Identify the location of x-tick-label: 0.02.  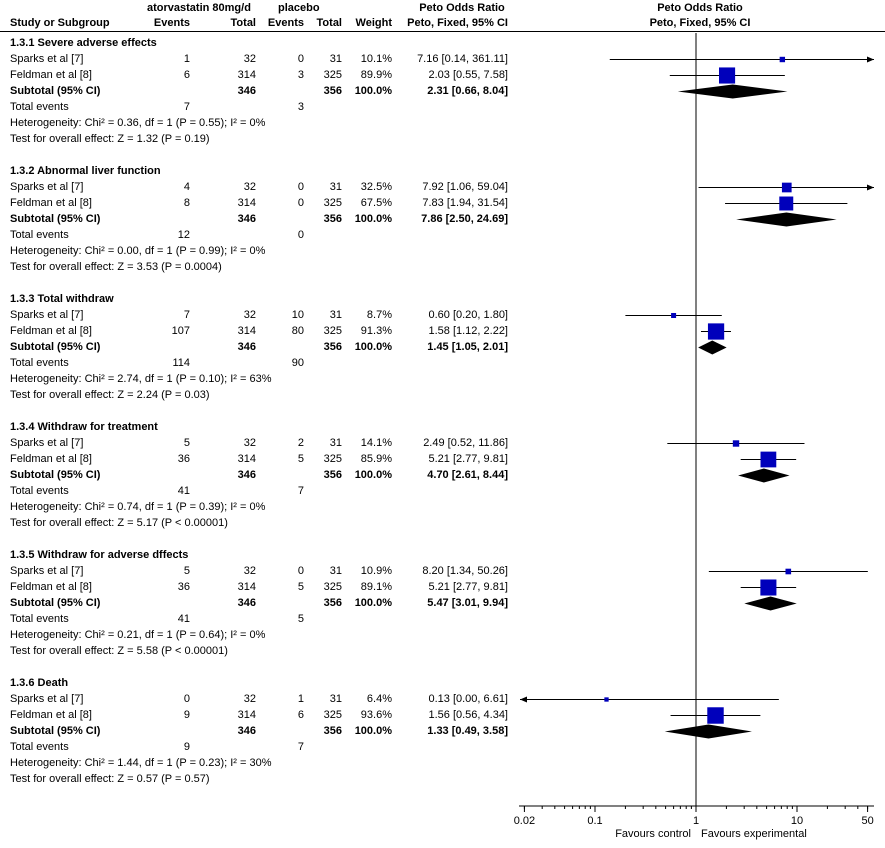
(524, 821).